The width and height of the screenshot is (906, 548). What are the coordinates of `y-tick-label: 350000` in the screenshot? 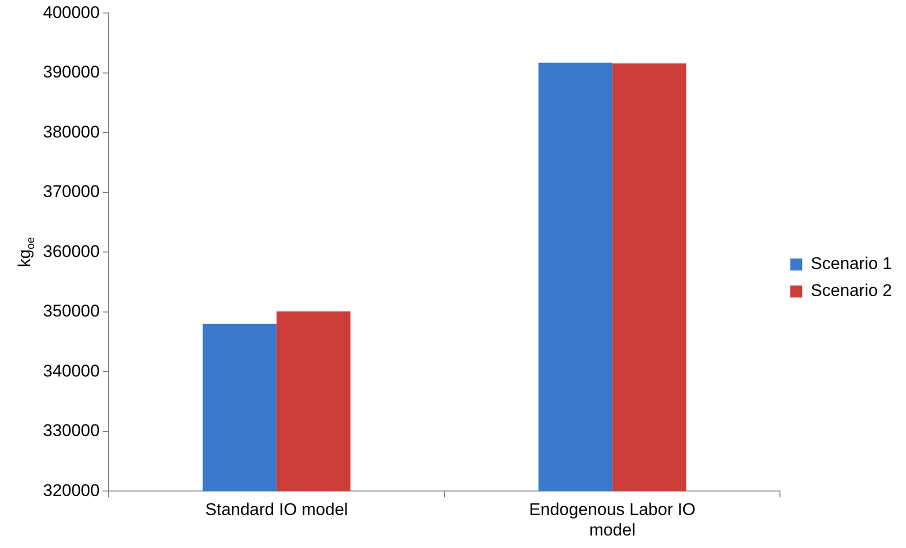 It's located at (71, 311).